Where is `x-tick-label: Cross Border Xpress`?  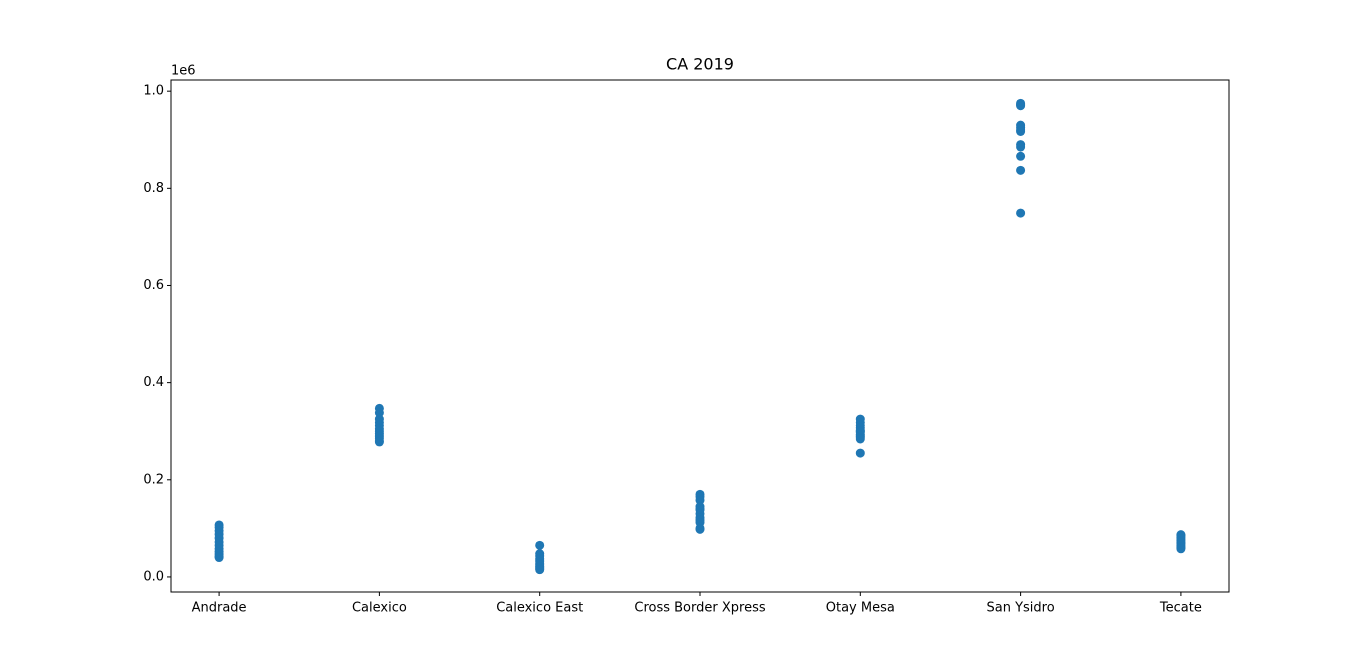
x-tick-label: Cross Border Xpress is located at coordinates (699, 608).